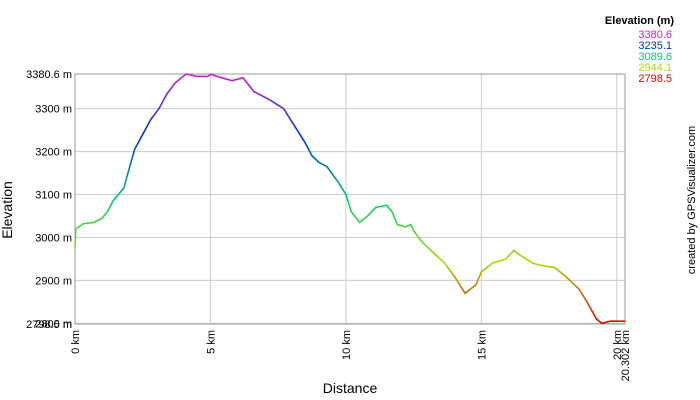 The image size is (700, 400). Describe the element at coordinates (53, 281) in the screenshot. I see `y-tick-label: 2900 m` at that location.